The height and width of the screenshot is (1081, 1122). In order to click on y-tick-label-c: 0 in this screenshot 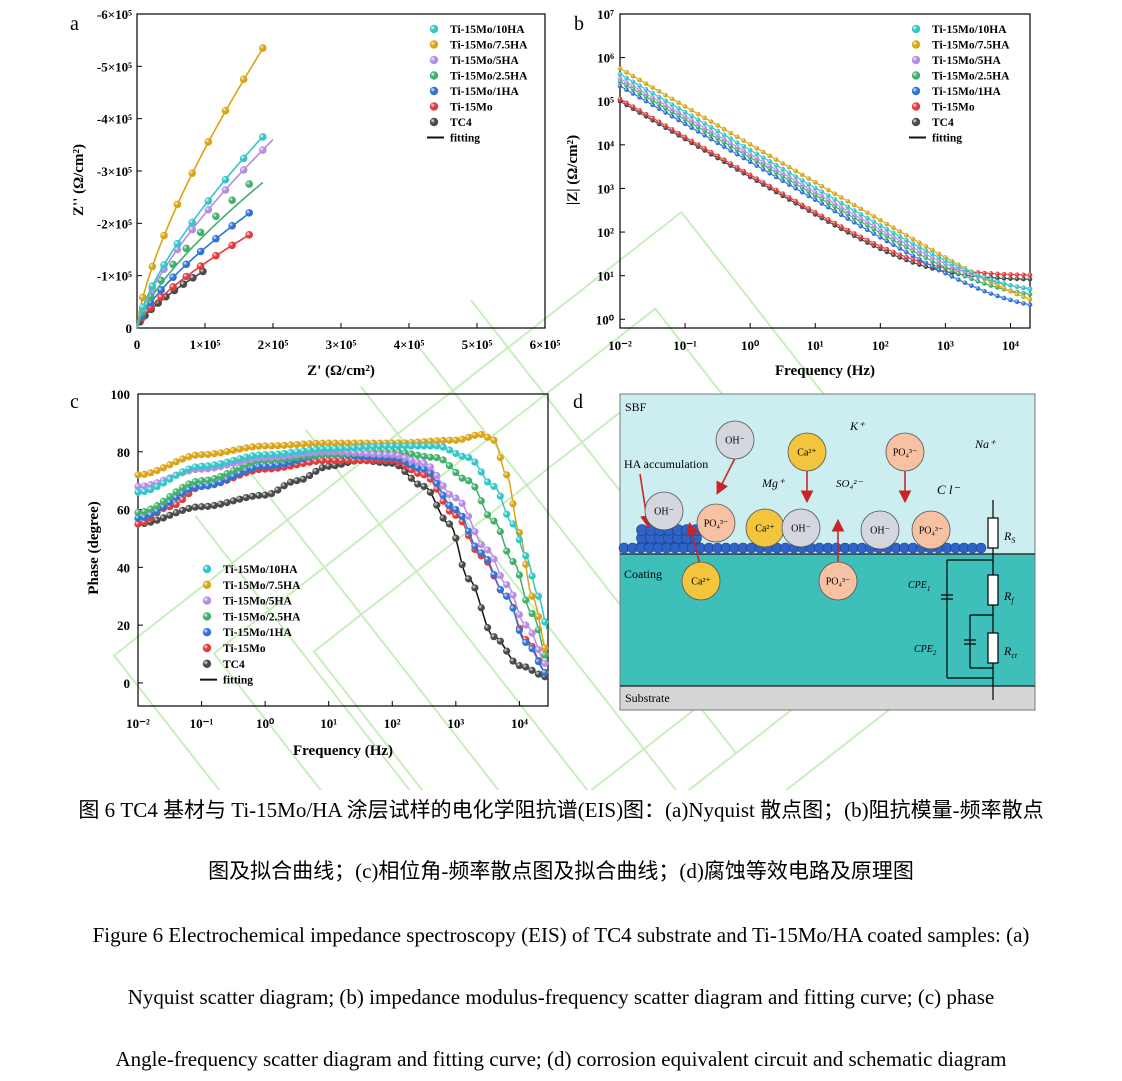, I will do `click(127, 683)`.